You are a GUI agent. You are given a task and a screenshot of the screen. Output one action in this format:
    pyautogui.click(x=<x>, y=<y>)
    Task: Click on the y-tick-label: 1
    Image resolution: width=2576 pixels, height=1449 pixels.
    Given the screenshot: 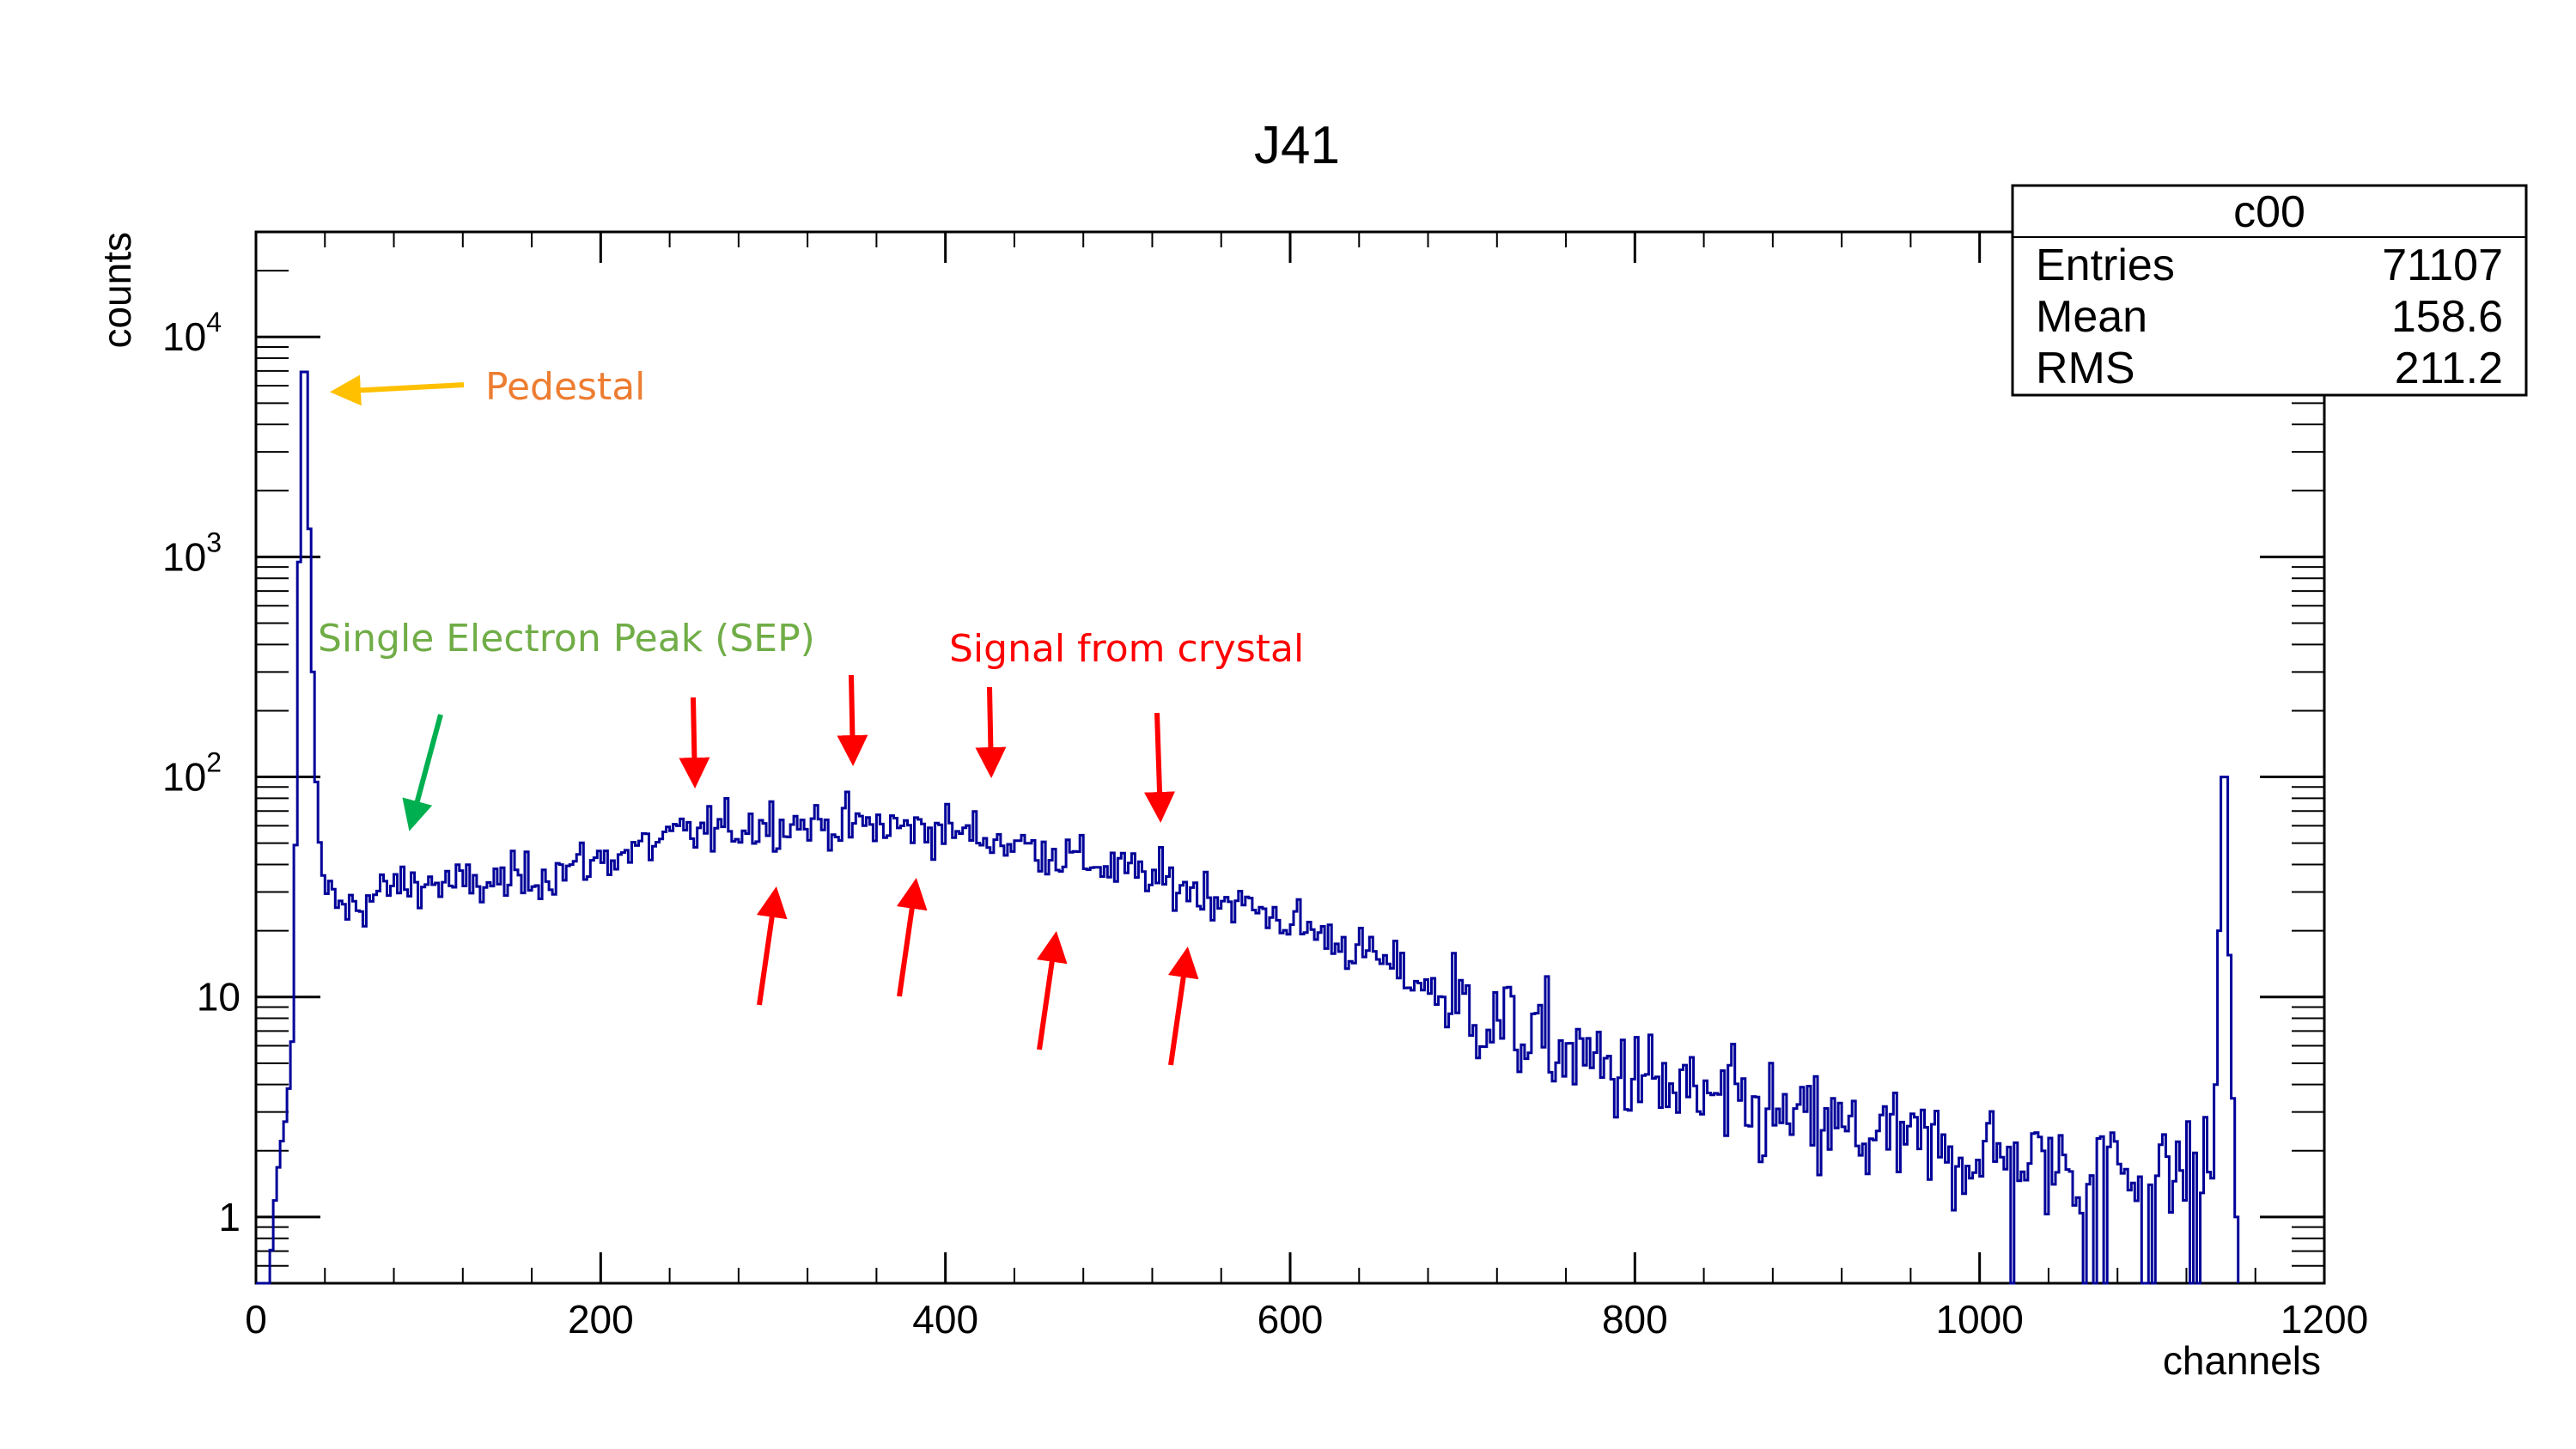 What is the action you would take?
    pyautogui.click(x=229, y=1217)
    